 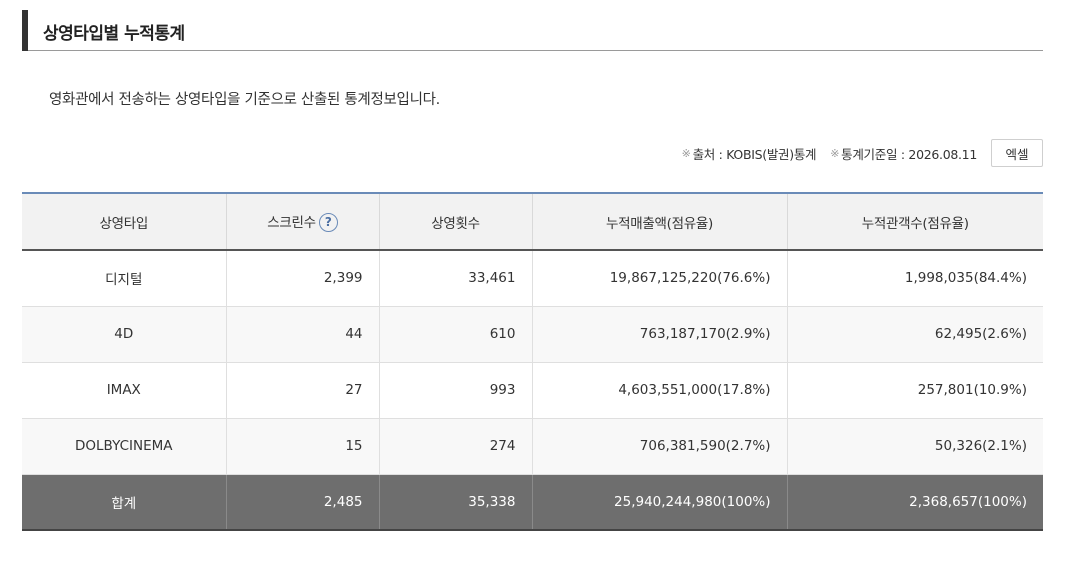 I want to click on section-description: 영화관에서 전송하는 상영타입을 기준으로 산출된 통계정보입니다., so click(x=244, y=100).